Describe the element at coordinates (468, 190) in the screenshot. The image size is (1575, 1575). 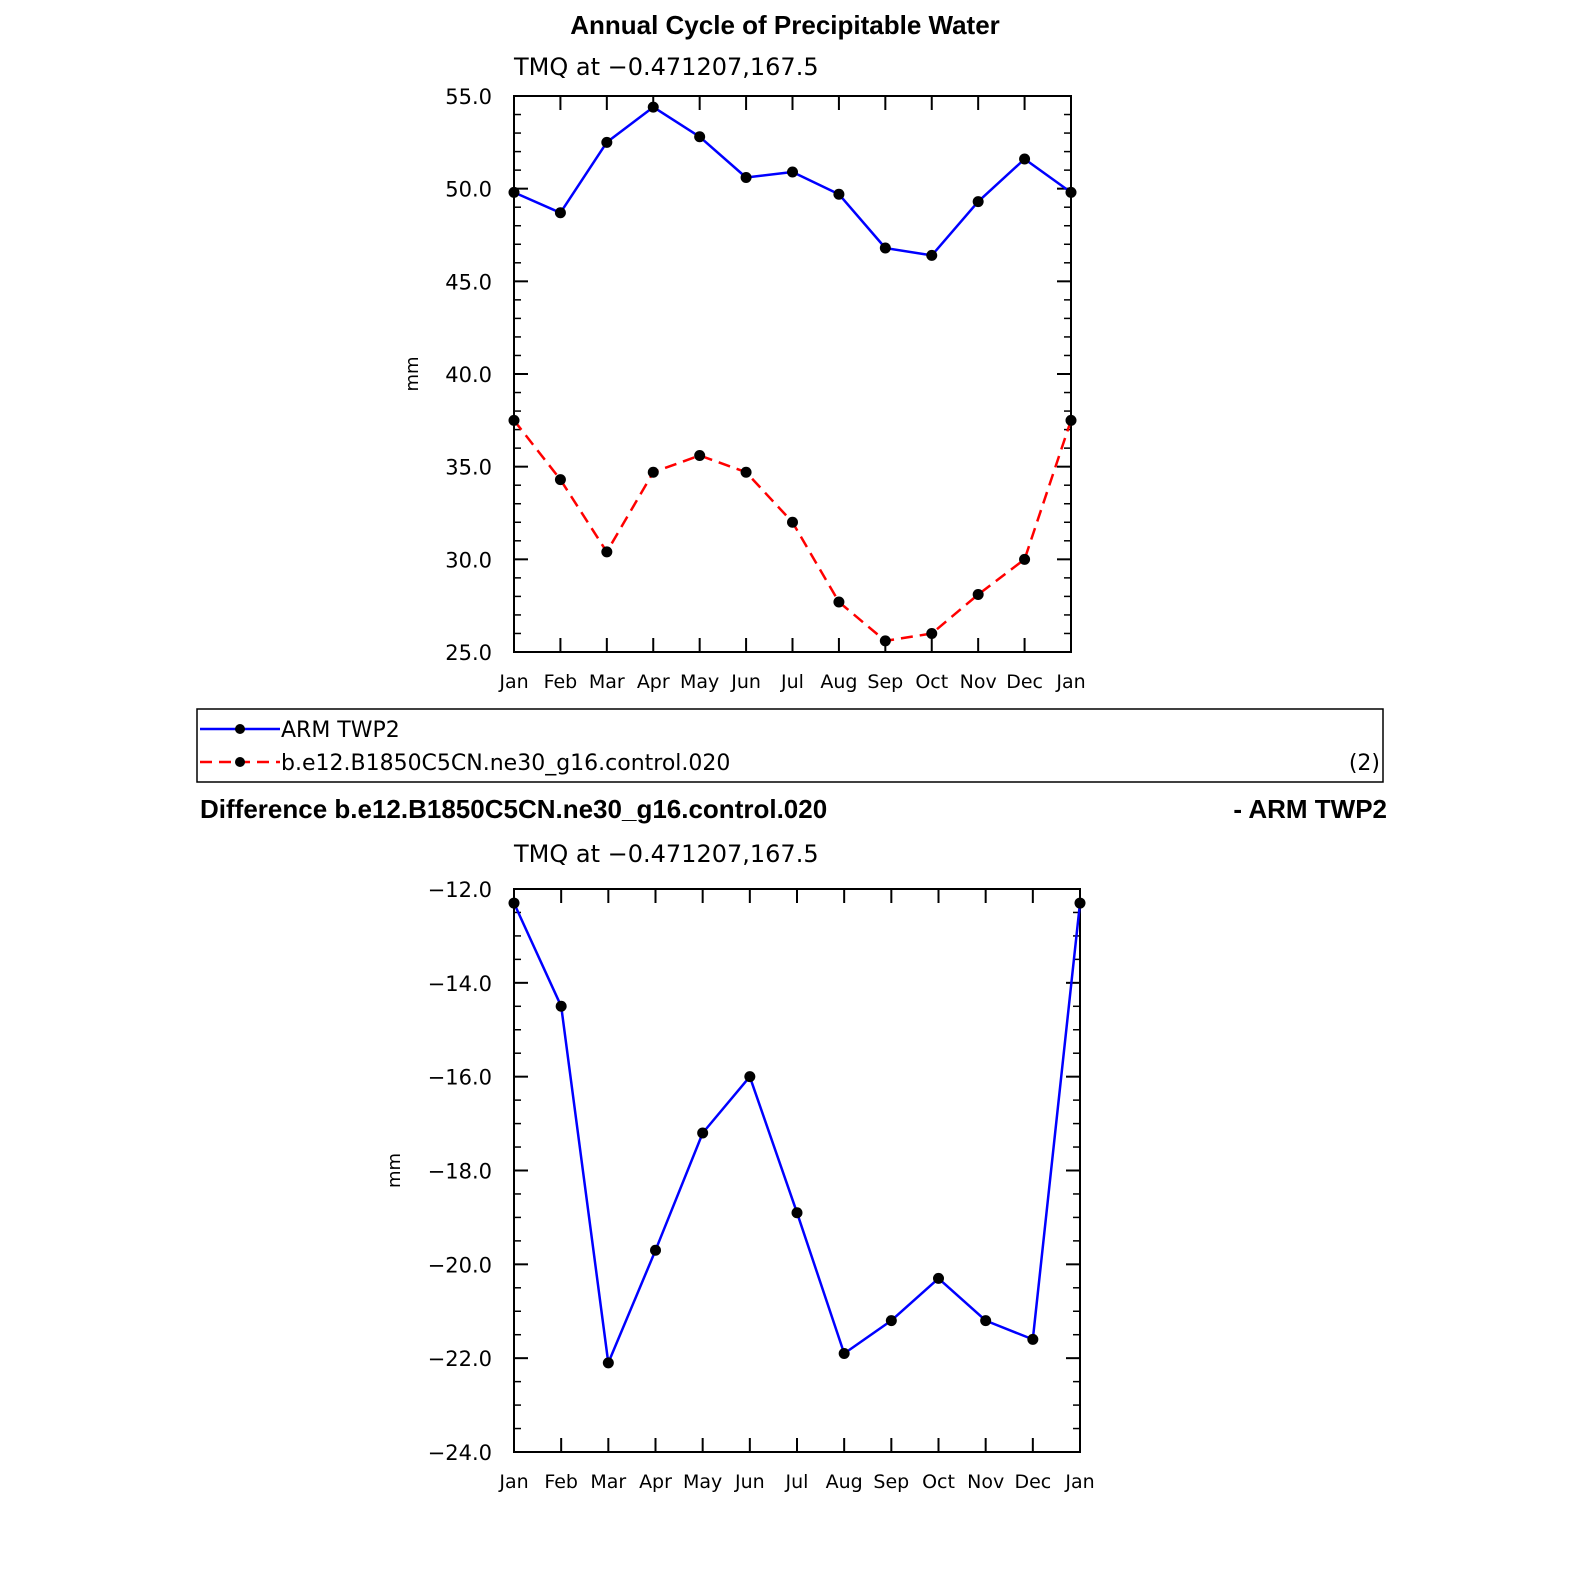
I see `y-tick-label: 50.0` at that location.